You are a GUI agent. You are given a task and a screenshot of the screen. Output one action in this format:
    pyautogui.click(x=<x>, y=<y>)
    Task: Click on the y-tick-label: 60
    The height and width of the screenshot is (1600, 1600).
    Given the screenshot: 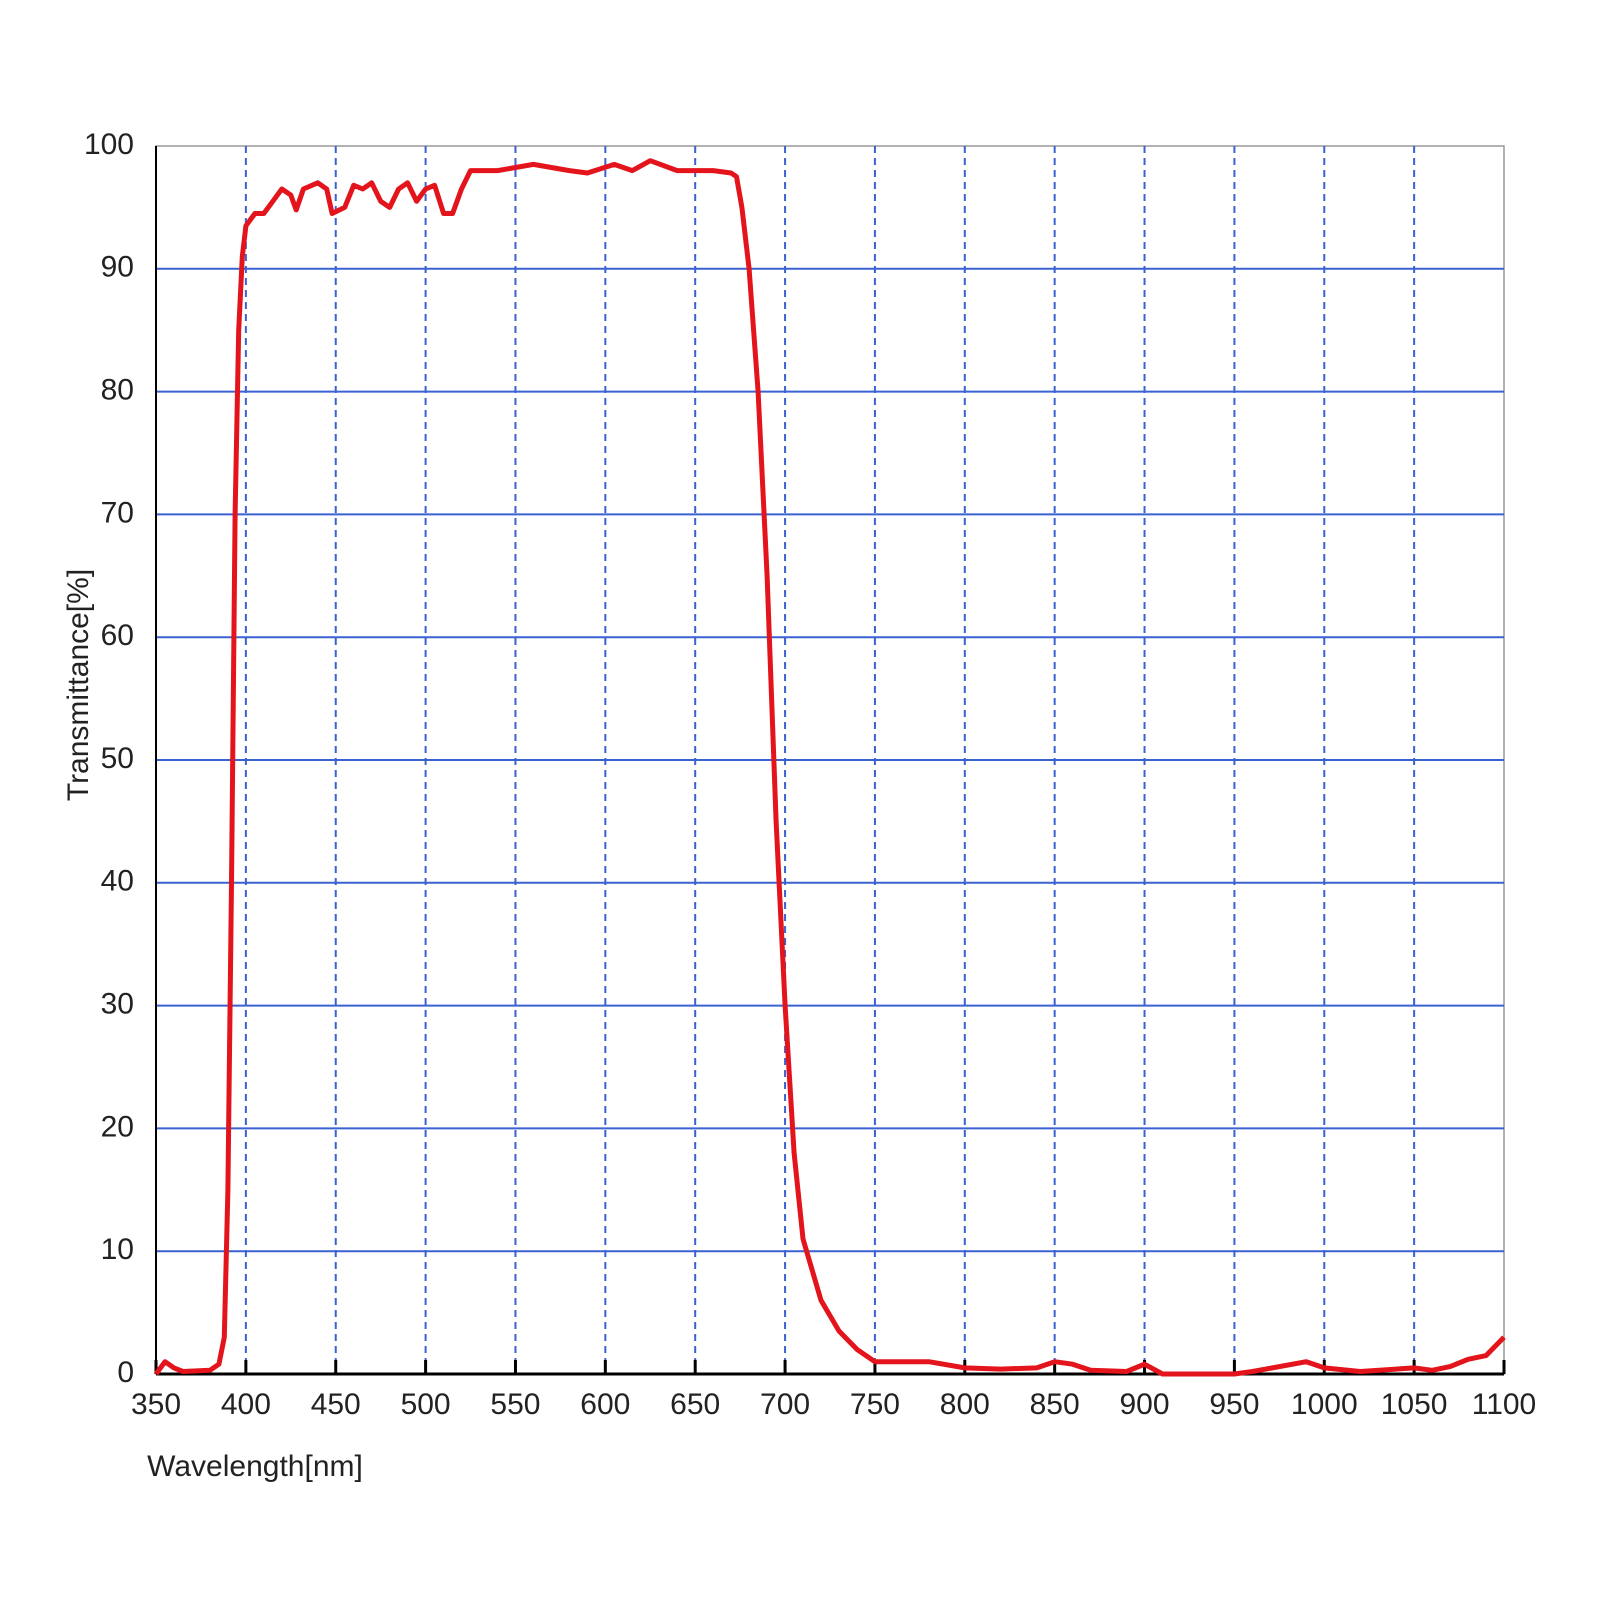 What is the action you would take?
    pyautogui.click(x=117, y=635)
    